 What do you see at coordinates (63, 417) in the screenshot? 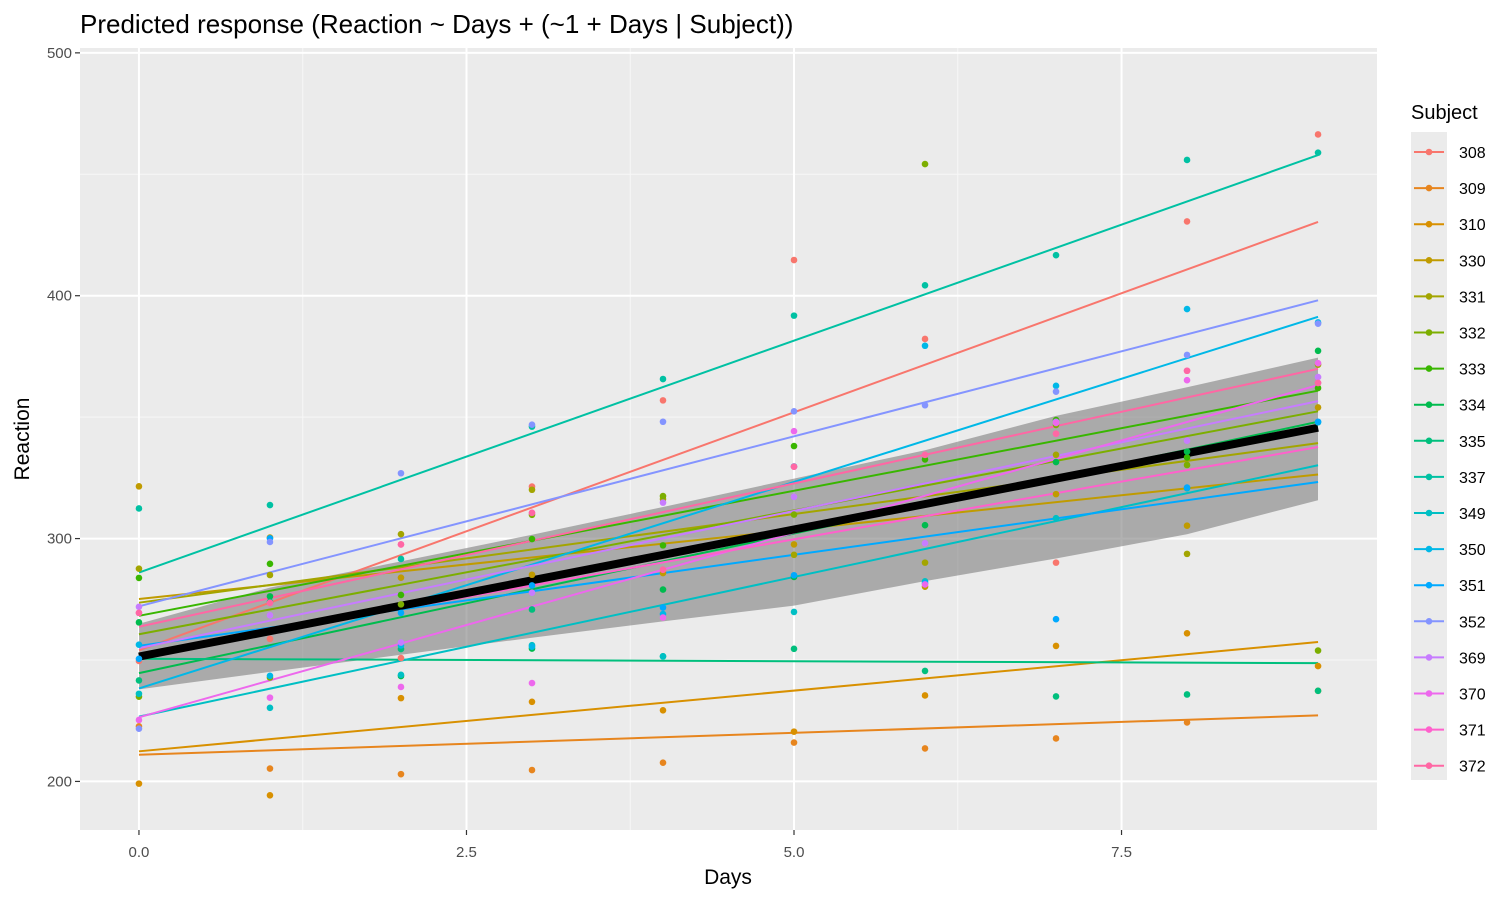
I see `y-axis-ticks: 200 300 400 500` at bounding box center [63, 417].